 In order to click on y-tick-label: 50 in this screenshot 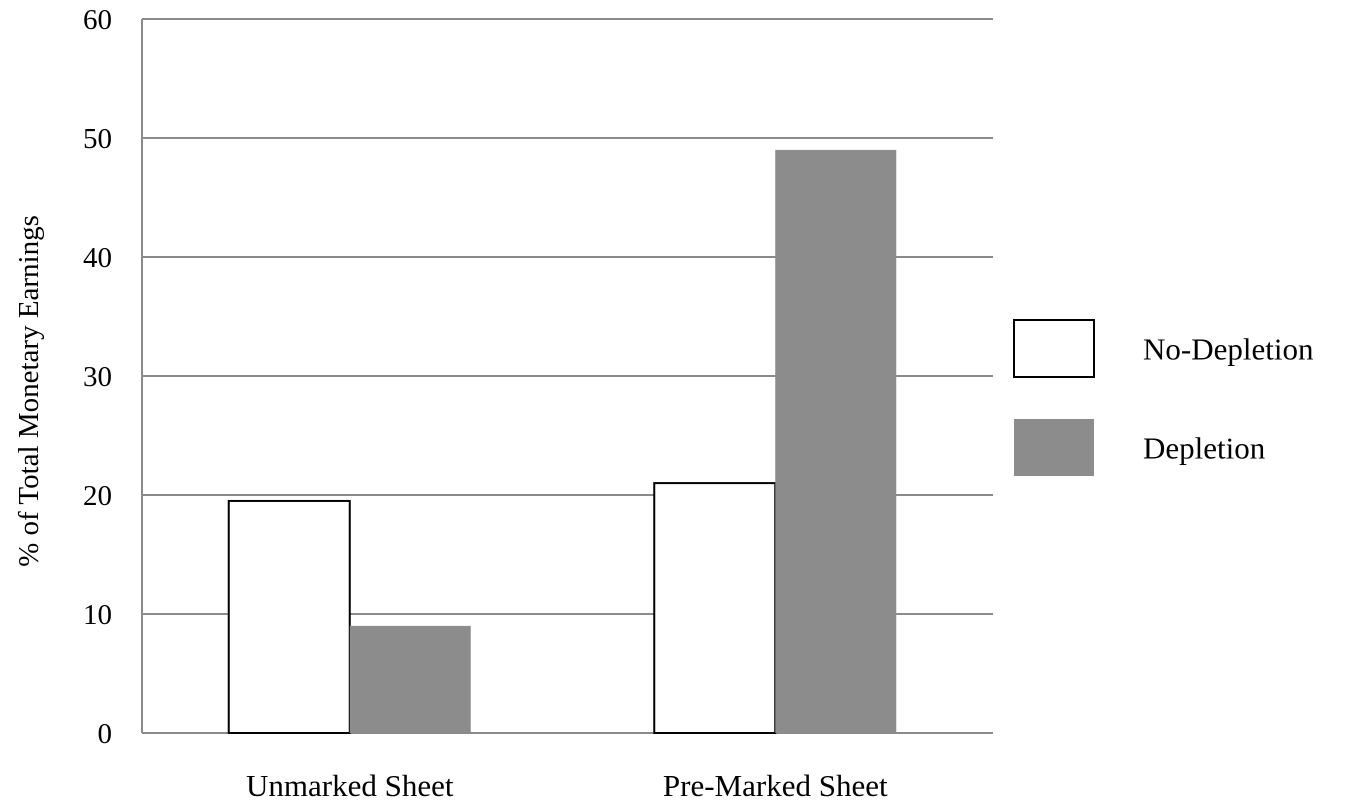, I will do `click(97, 139)`.